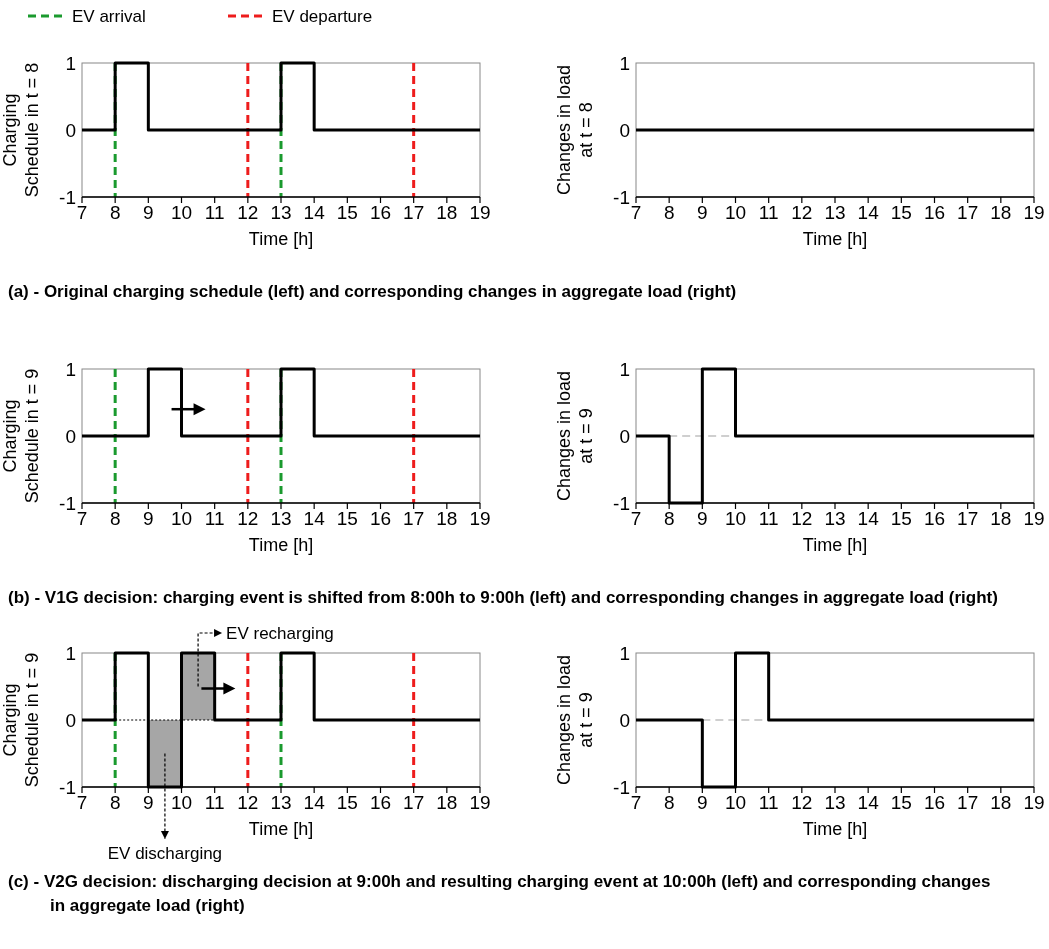 The width and height of the screenshot is (1049, 949). Describe the element at coordinates (165, 853) in the screenshot. I see `text: EV discharging` at that location.